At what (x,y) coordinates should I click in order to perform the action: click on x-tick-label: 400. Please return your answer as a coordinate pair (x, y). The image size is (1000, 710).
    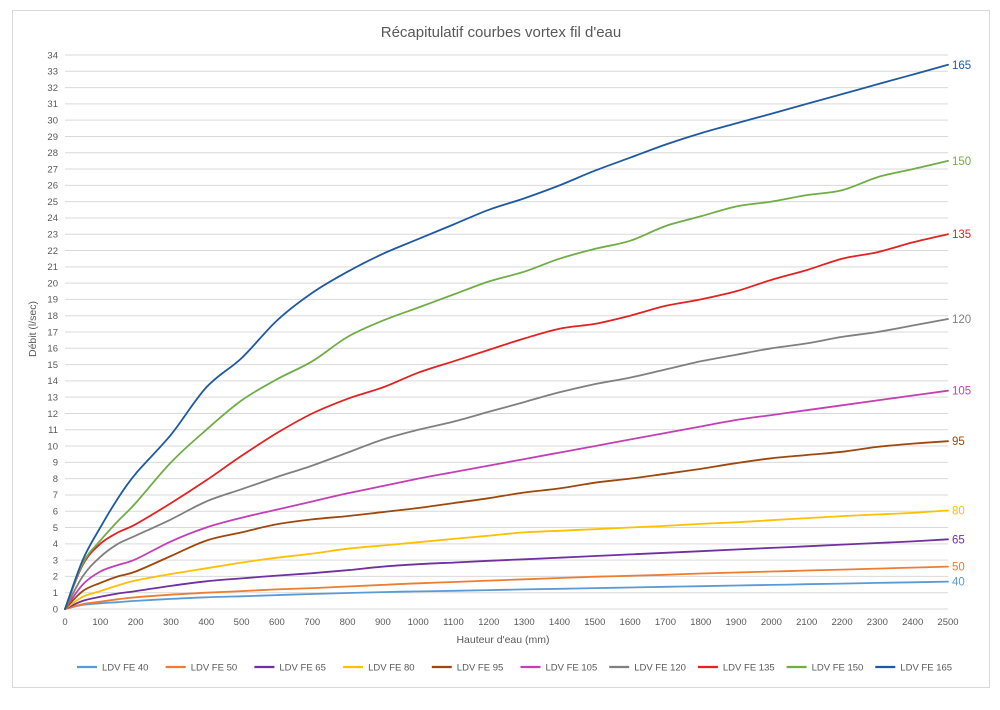
    Looking at the image, I should click on (206, 622).